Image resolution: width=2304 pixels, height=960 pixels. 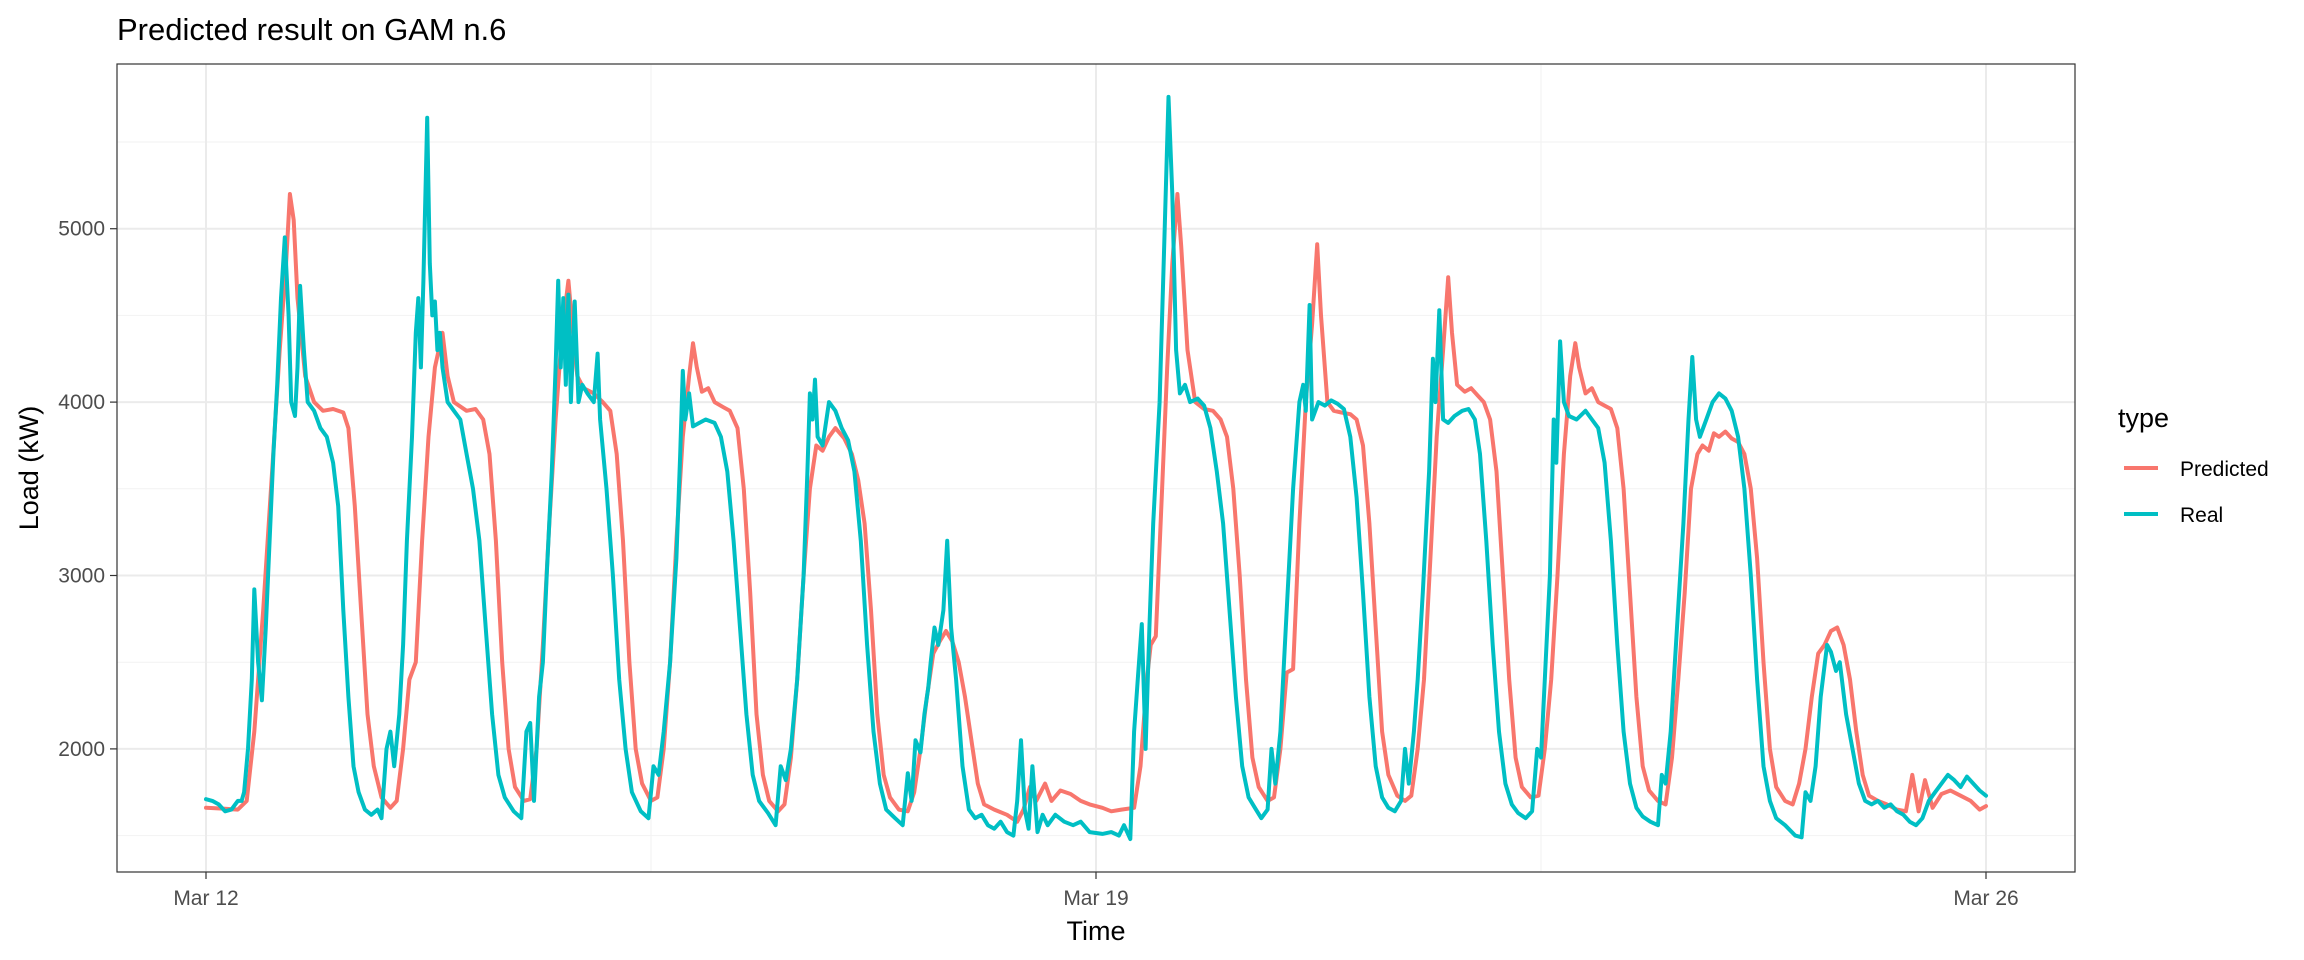 I want to click on legend-label-predicted: Predicted, so click(x=2224, y=469).